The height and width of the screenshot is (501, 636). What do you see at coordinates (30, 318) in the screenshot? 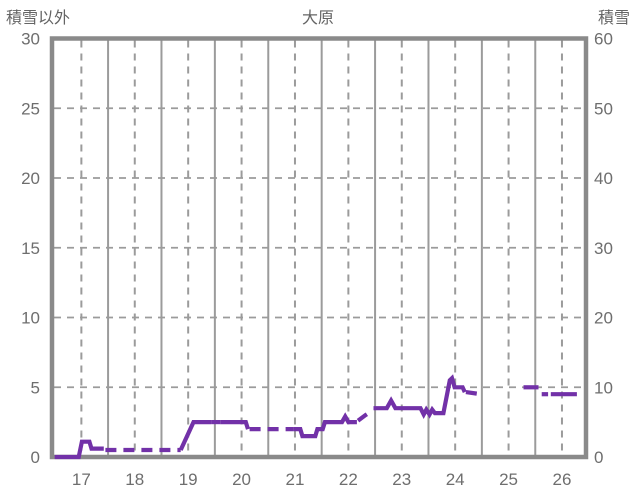
I see `y-axis-left-tick-label: 10` at bounding box center [30, 318].